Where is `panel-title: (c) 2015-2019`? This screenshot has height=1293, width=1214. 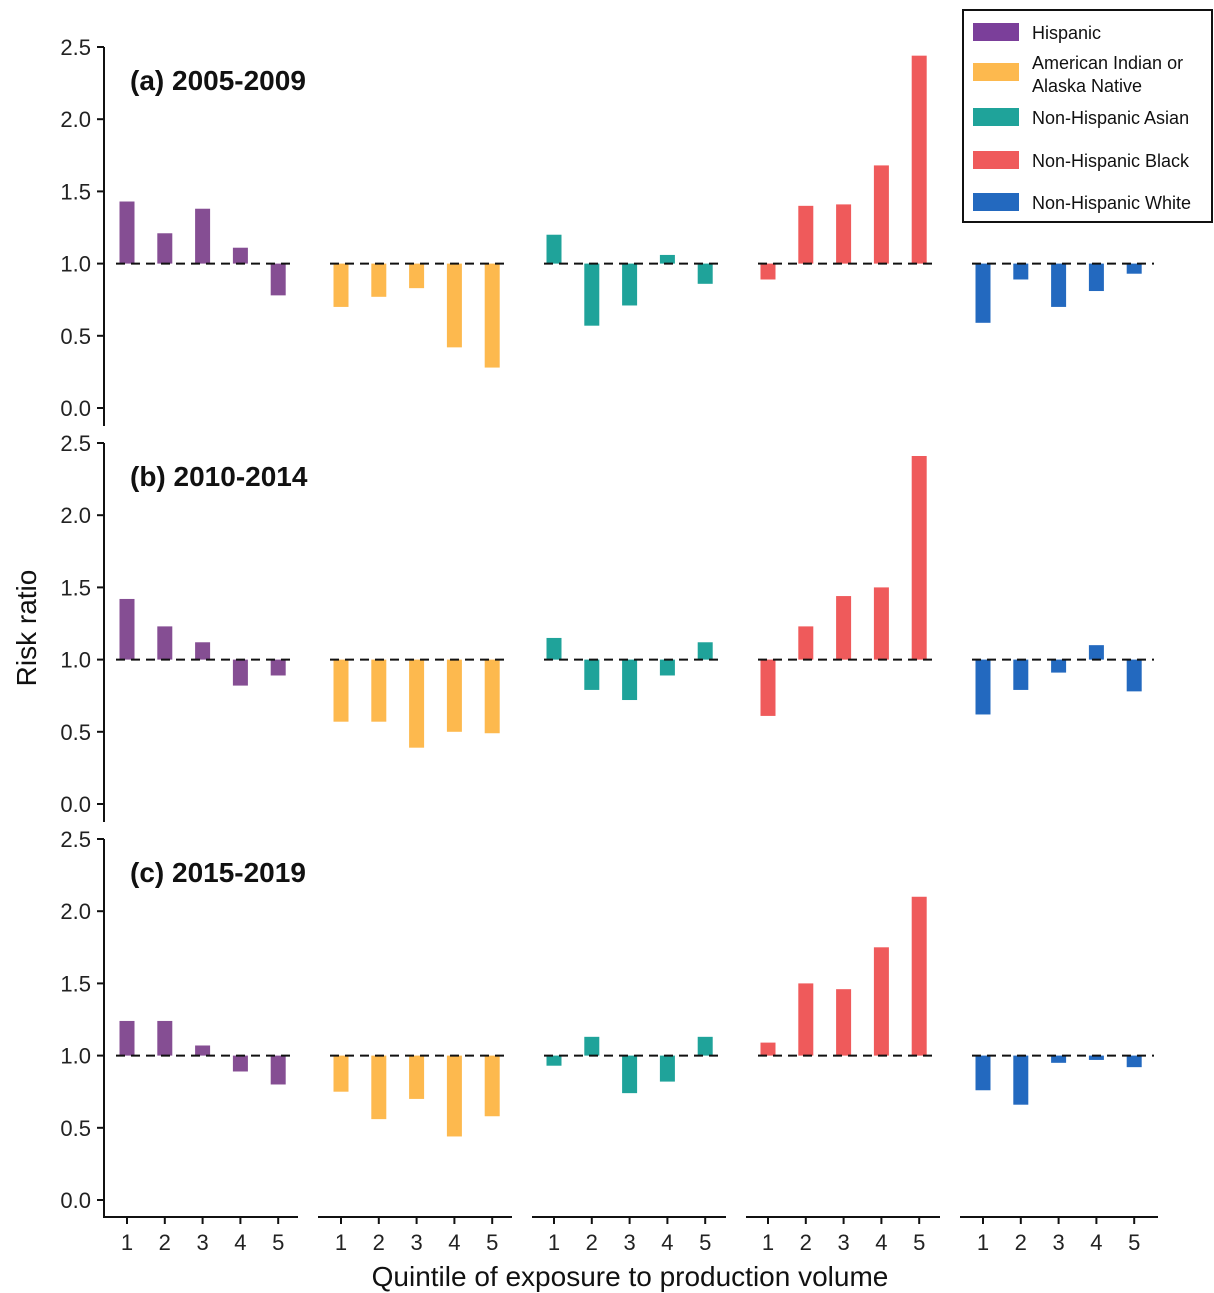
panel-title: (c) 2015-2019 is located at coordinates (218, 872).